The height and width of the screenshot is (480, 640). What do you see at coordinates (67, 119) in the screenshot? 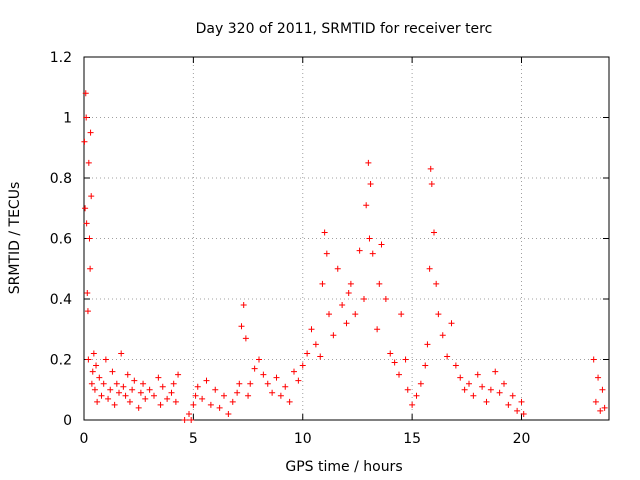
I see `y-tick-label: 1` at bounding box center [67, 119].